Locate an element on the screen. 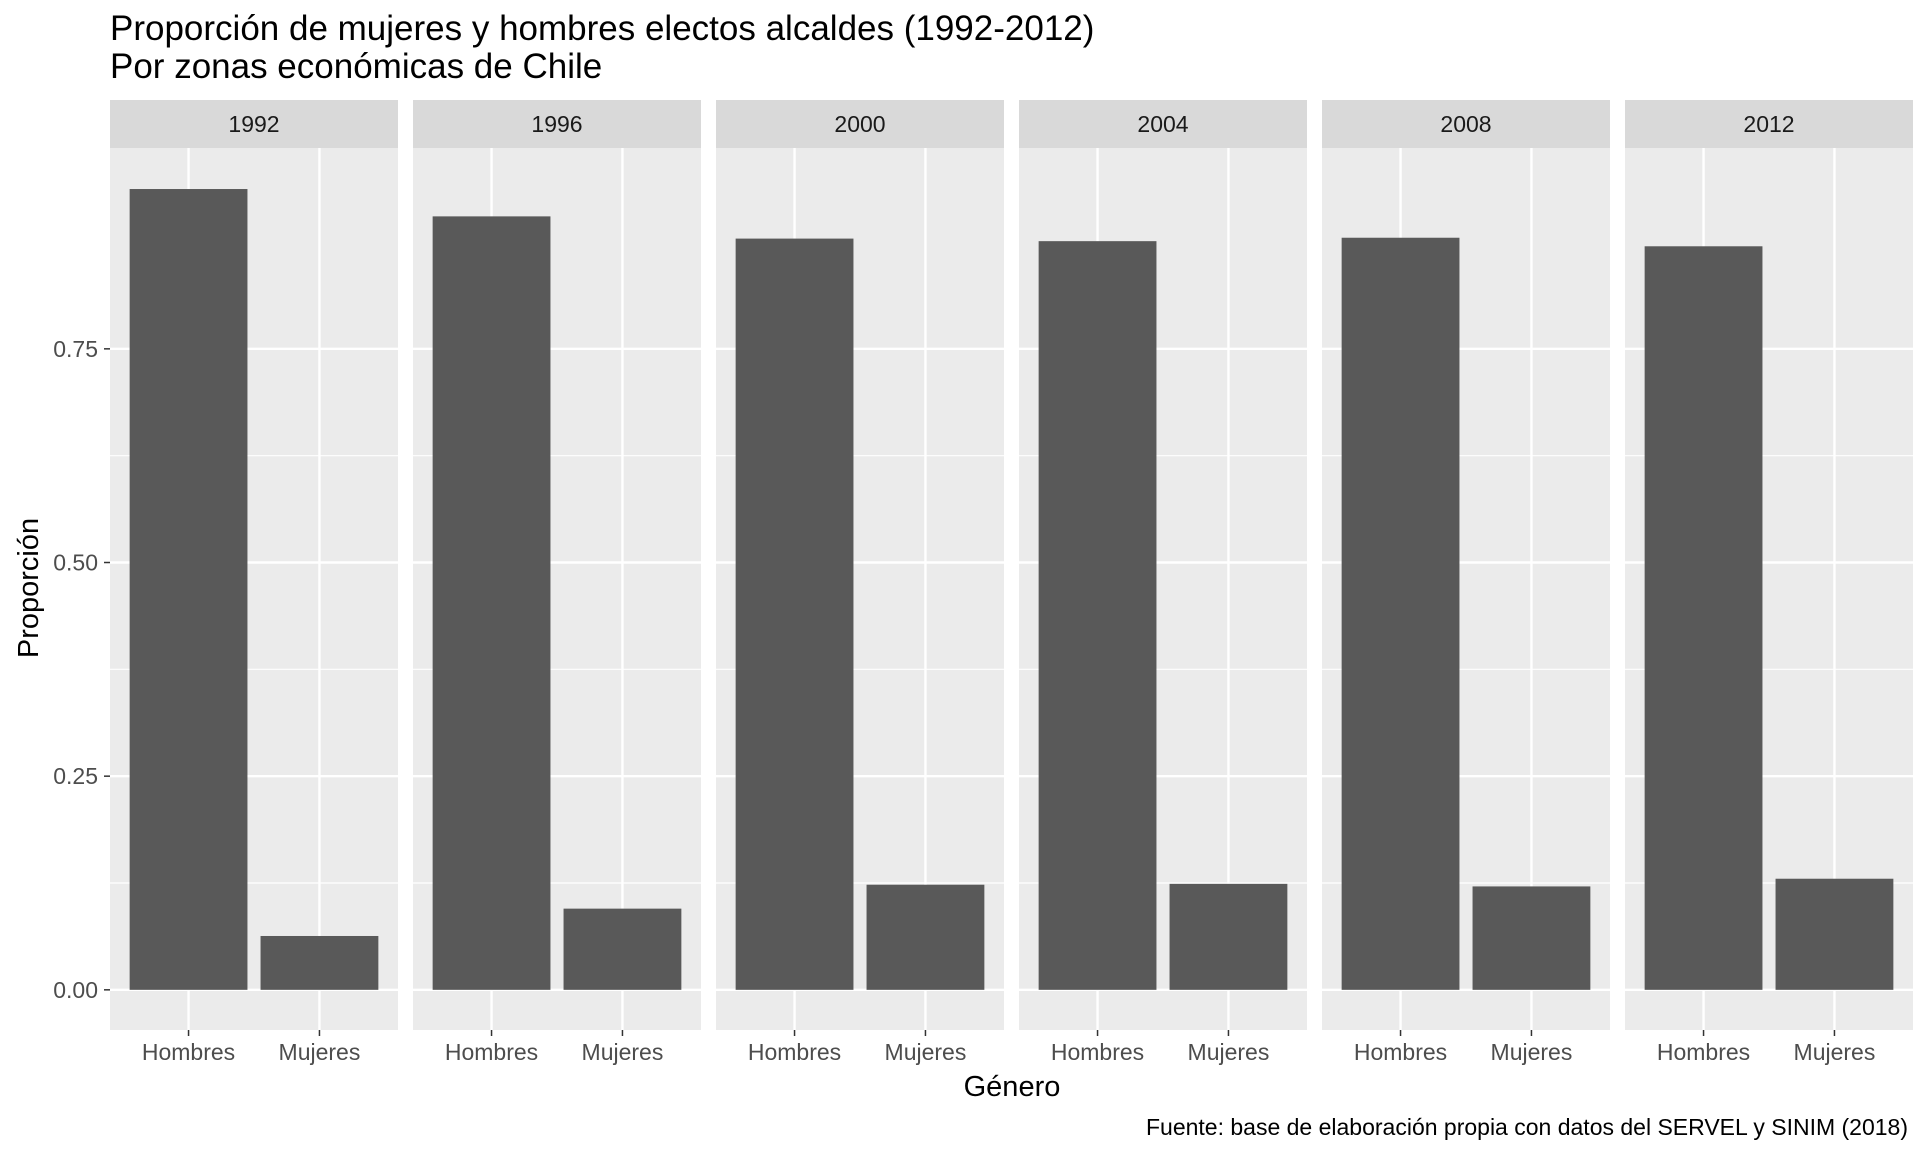  facet-panel-1992: 1992 Hombres Mujeres is located at coordinates (254, 582).